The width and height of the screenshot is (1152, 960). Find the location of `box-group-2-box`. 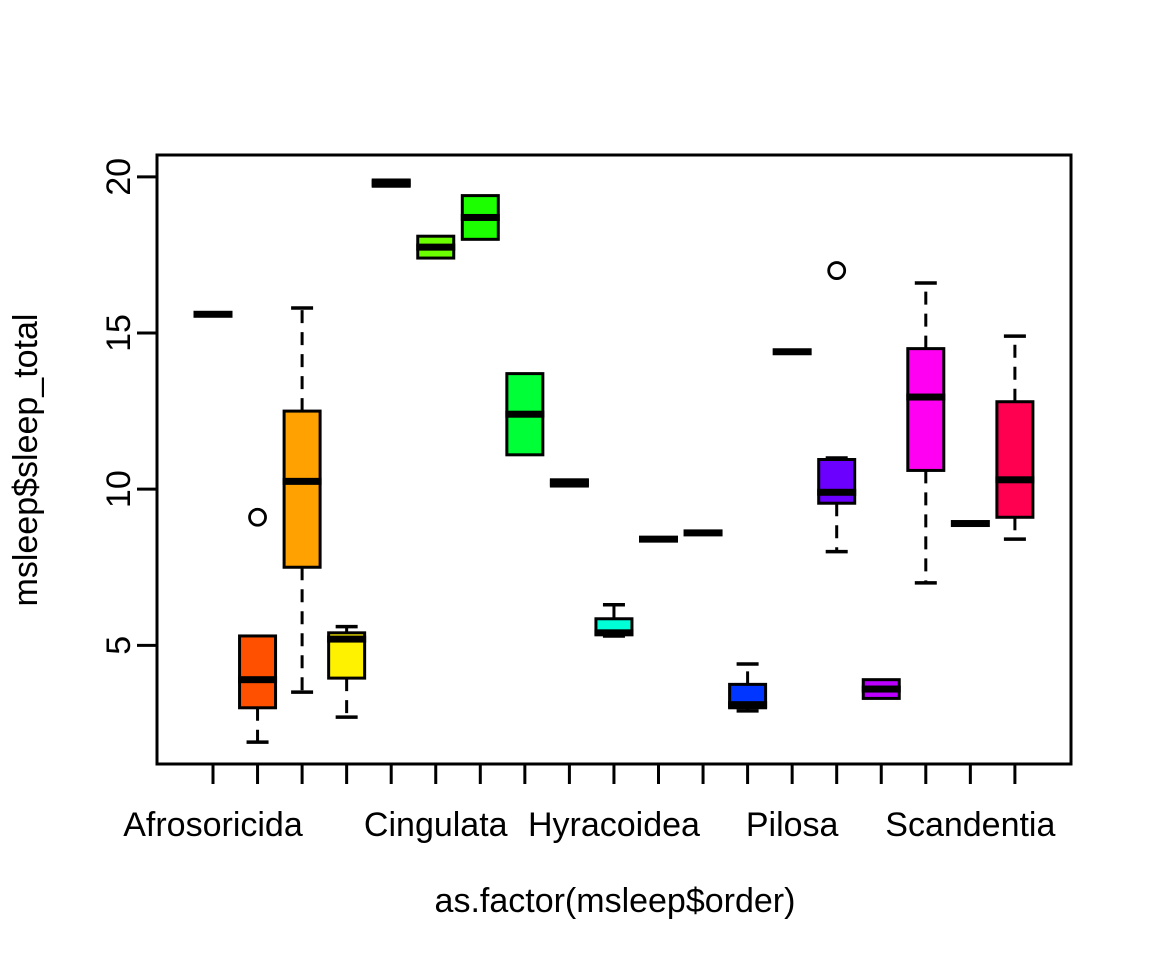

box-group-2-box is located at coordinates (258, 672).